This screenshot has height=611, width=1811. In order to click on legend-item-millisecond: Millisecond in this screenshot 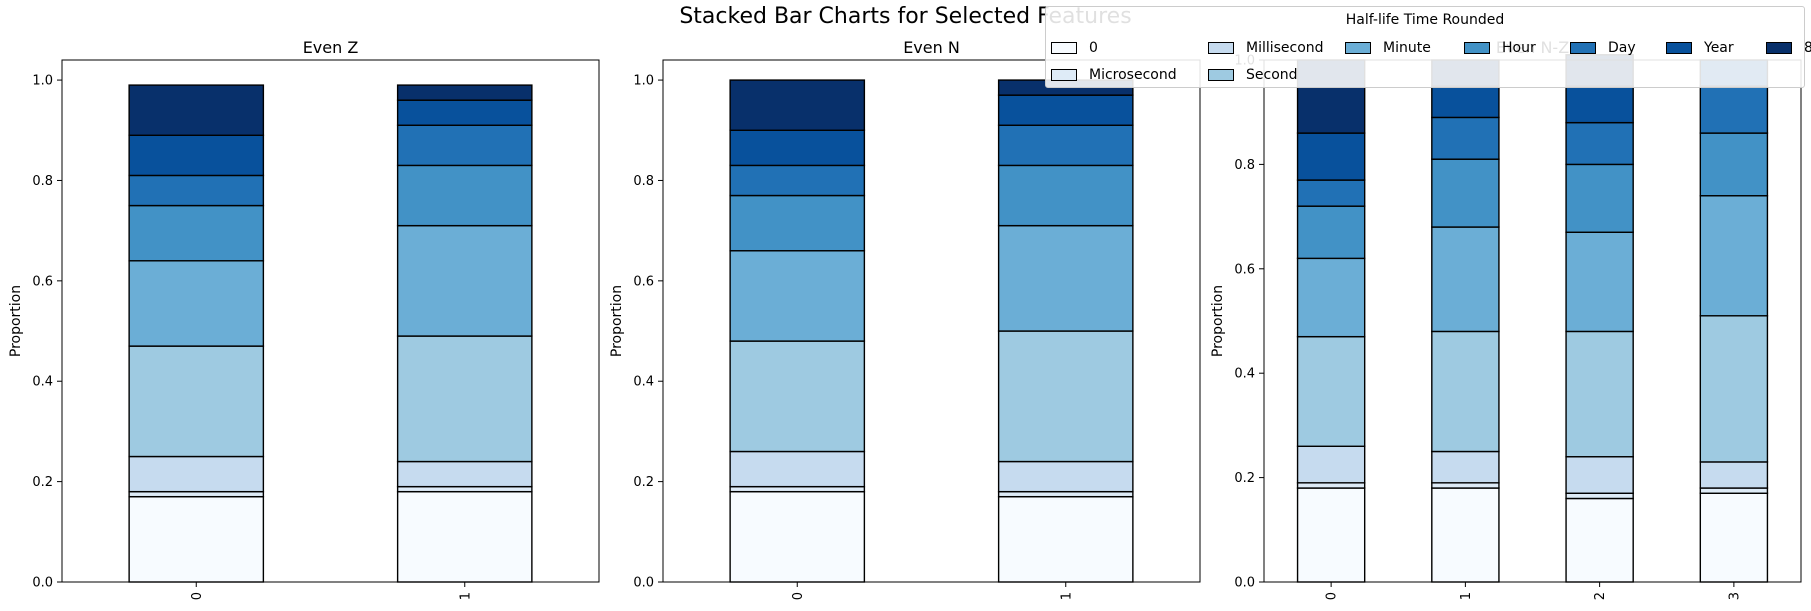, I will do `click(1266, 48)`.